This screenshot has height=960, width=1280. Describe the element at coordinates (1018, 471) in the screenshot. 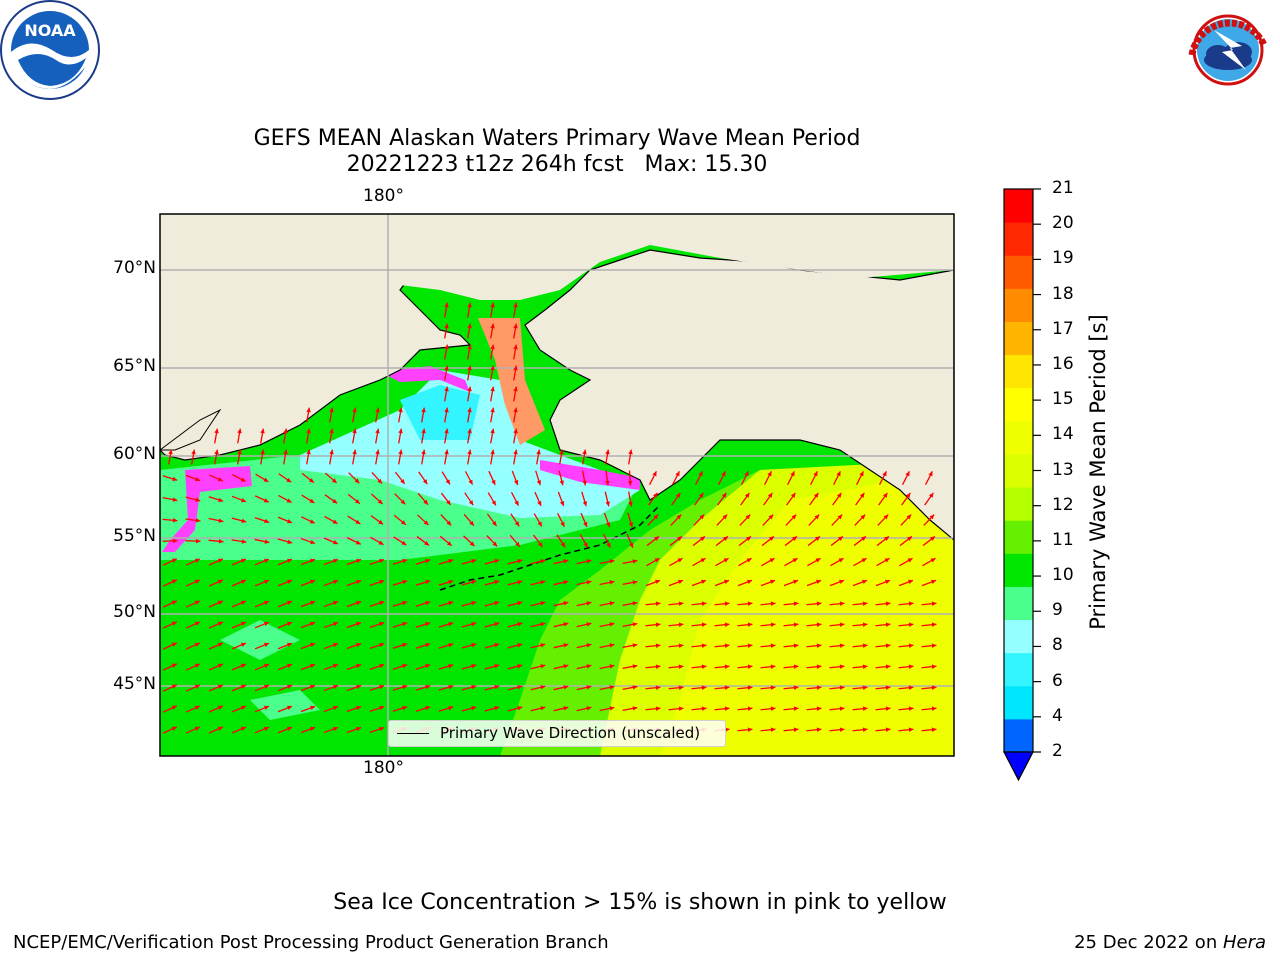

I see `colorbar` at that location.